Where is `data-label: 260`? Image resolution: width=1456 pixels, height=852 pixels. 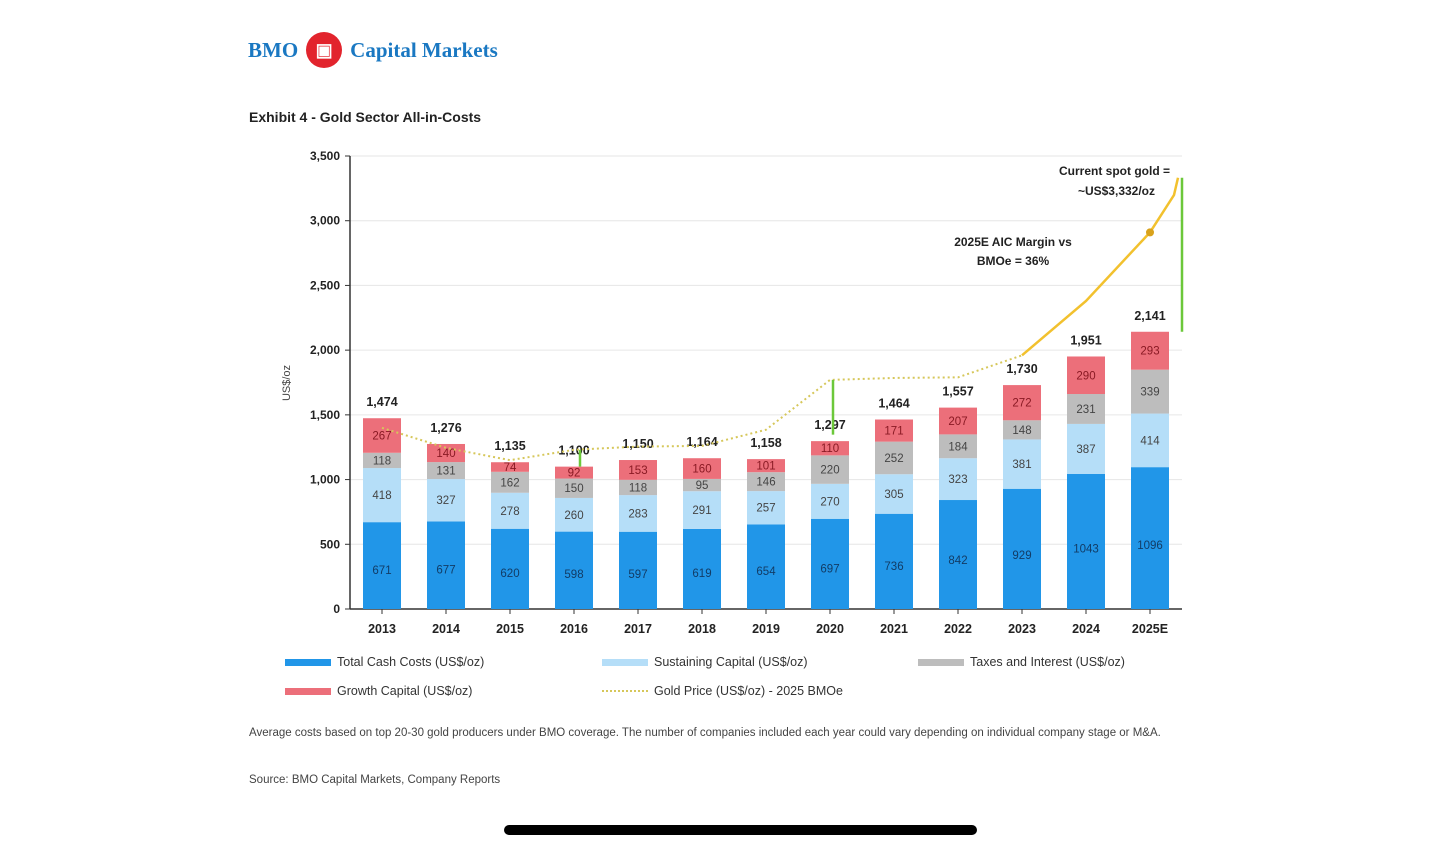
data-label: 260 is located at coordinates (573, 516).